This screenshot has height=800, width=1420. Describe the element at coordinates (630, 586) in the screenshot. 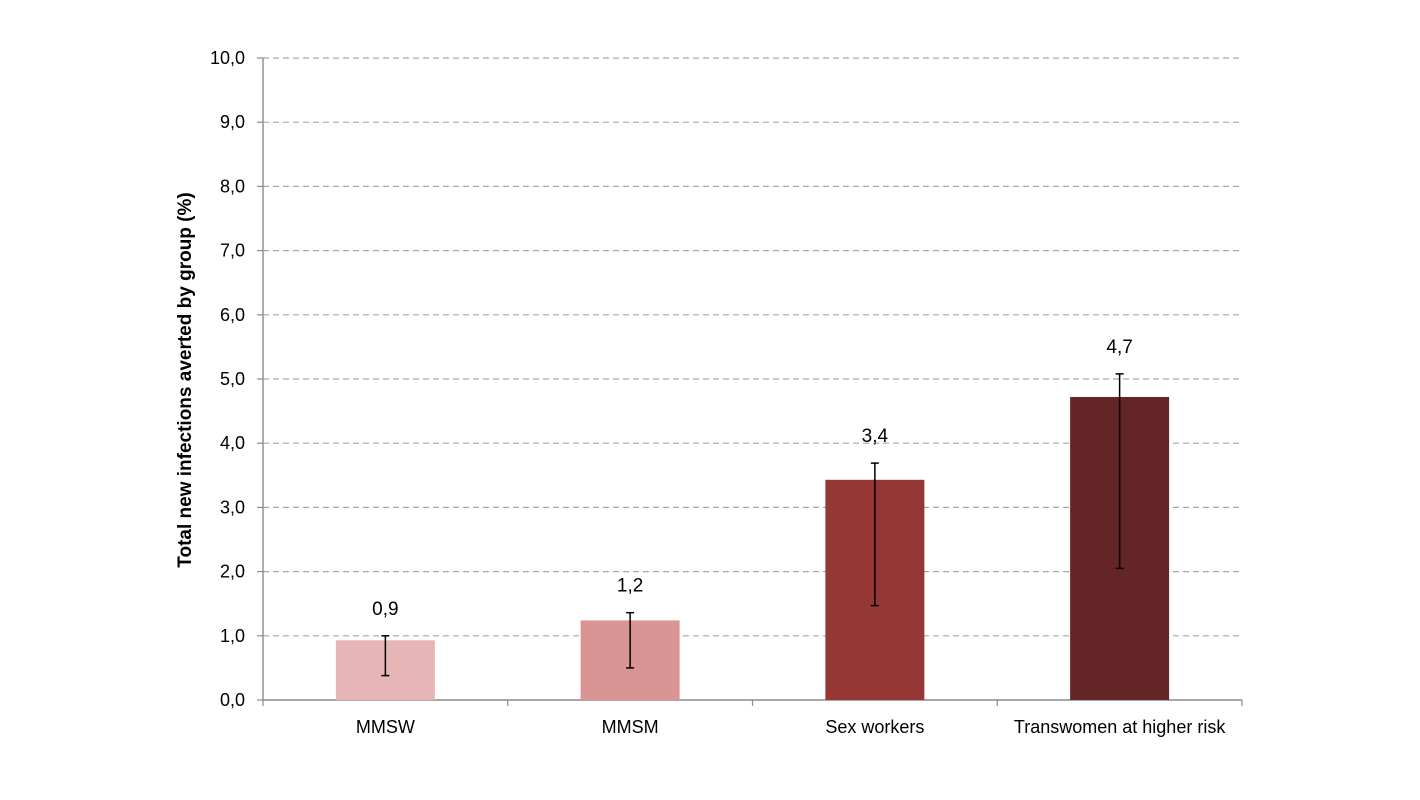

I see `data-label: 1,2` at that location.